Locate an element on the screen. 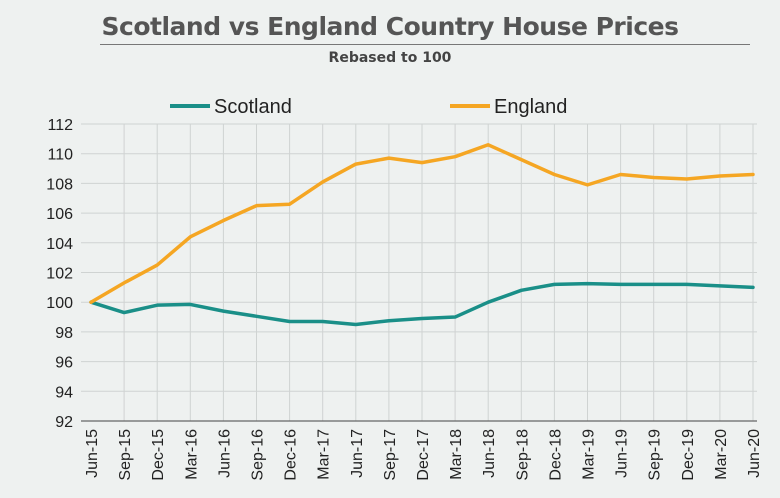 The height and width of the screenshot is (498, 780). x-tick-label: Sep-16 is located at coordinates (258, 455).